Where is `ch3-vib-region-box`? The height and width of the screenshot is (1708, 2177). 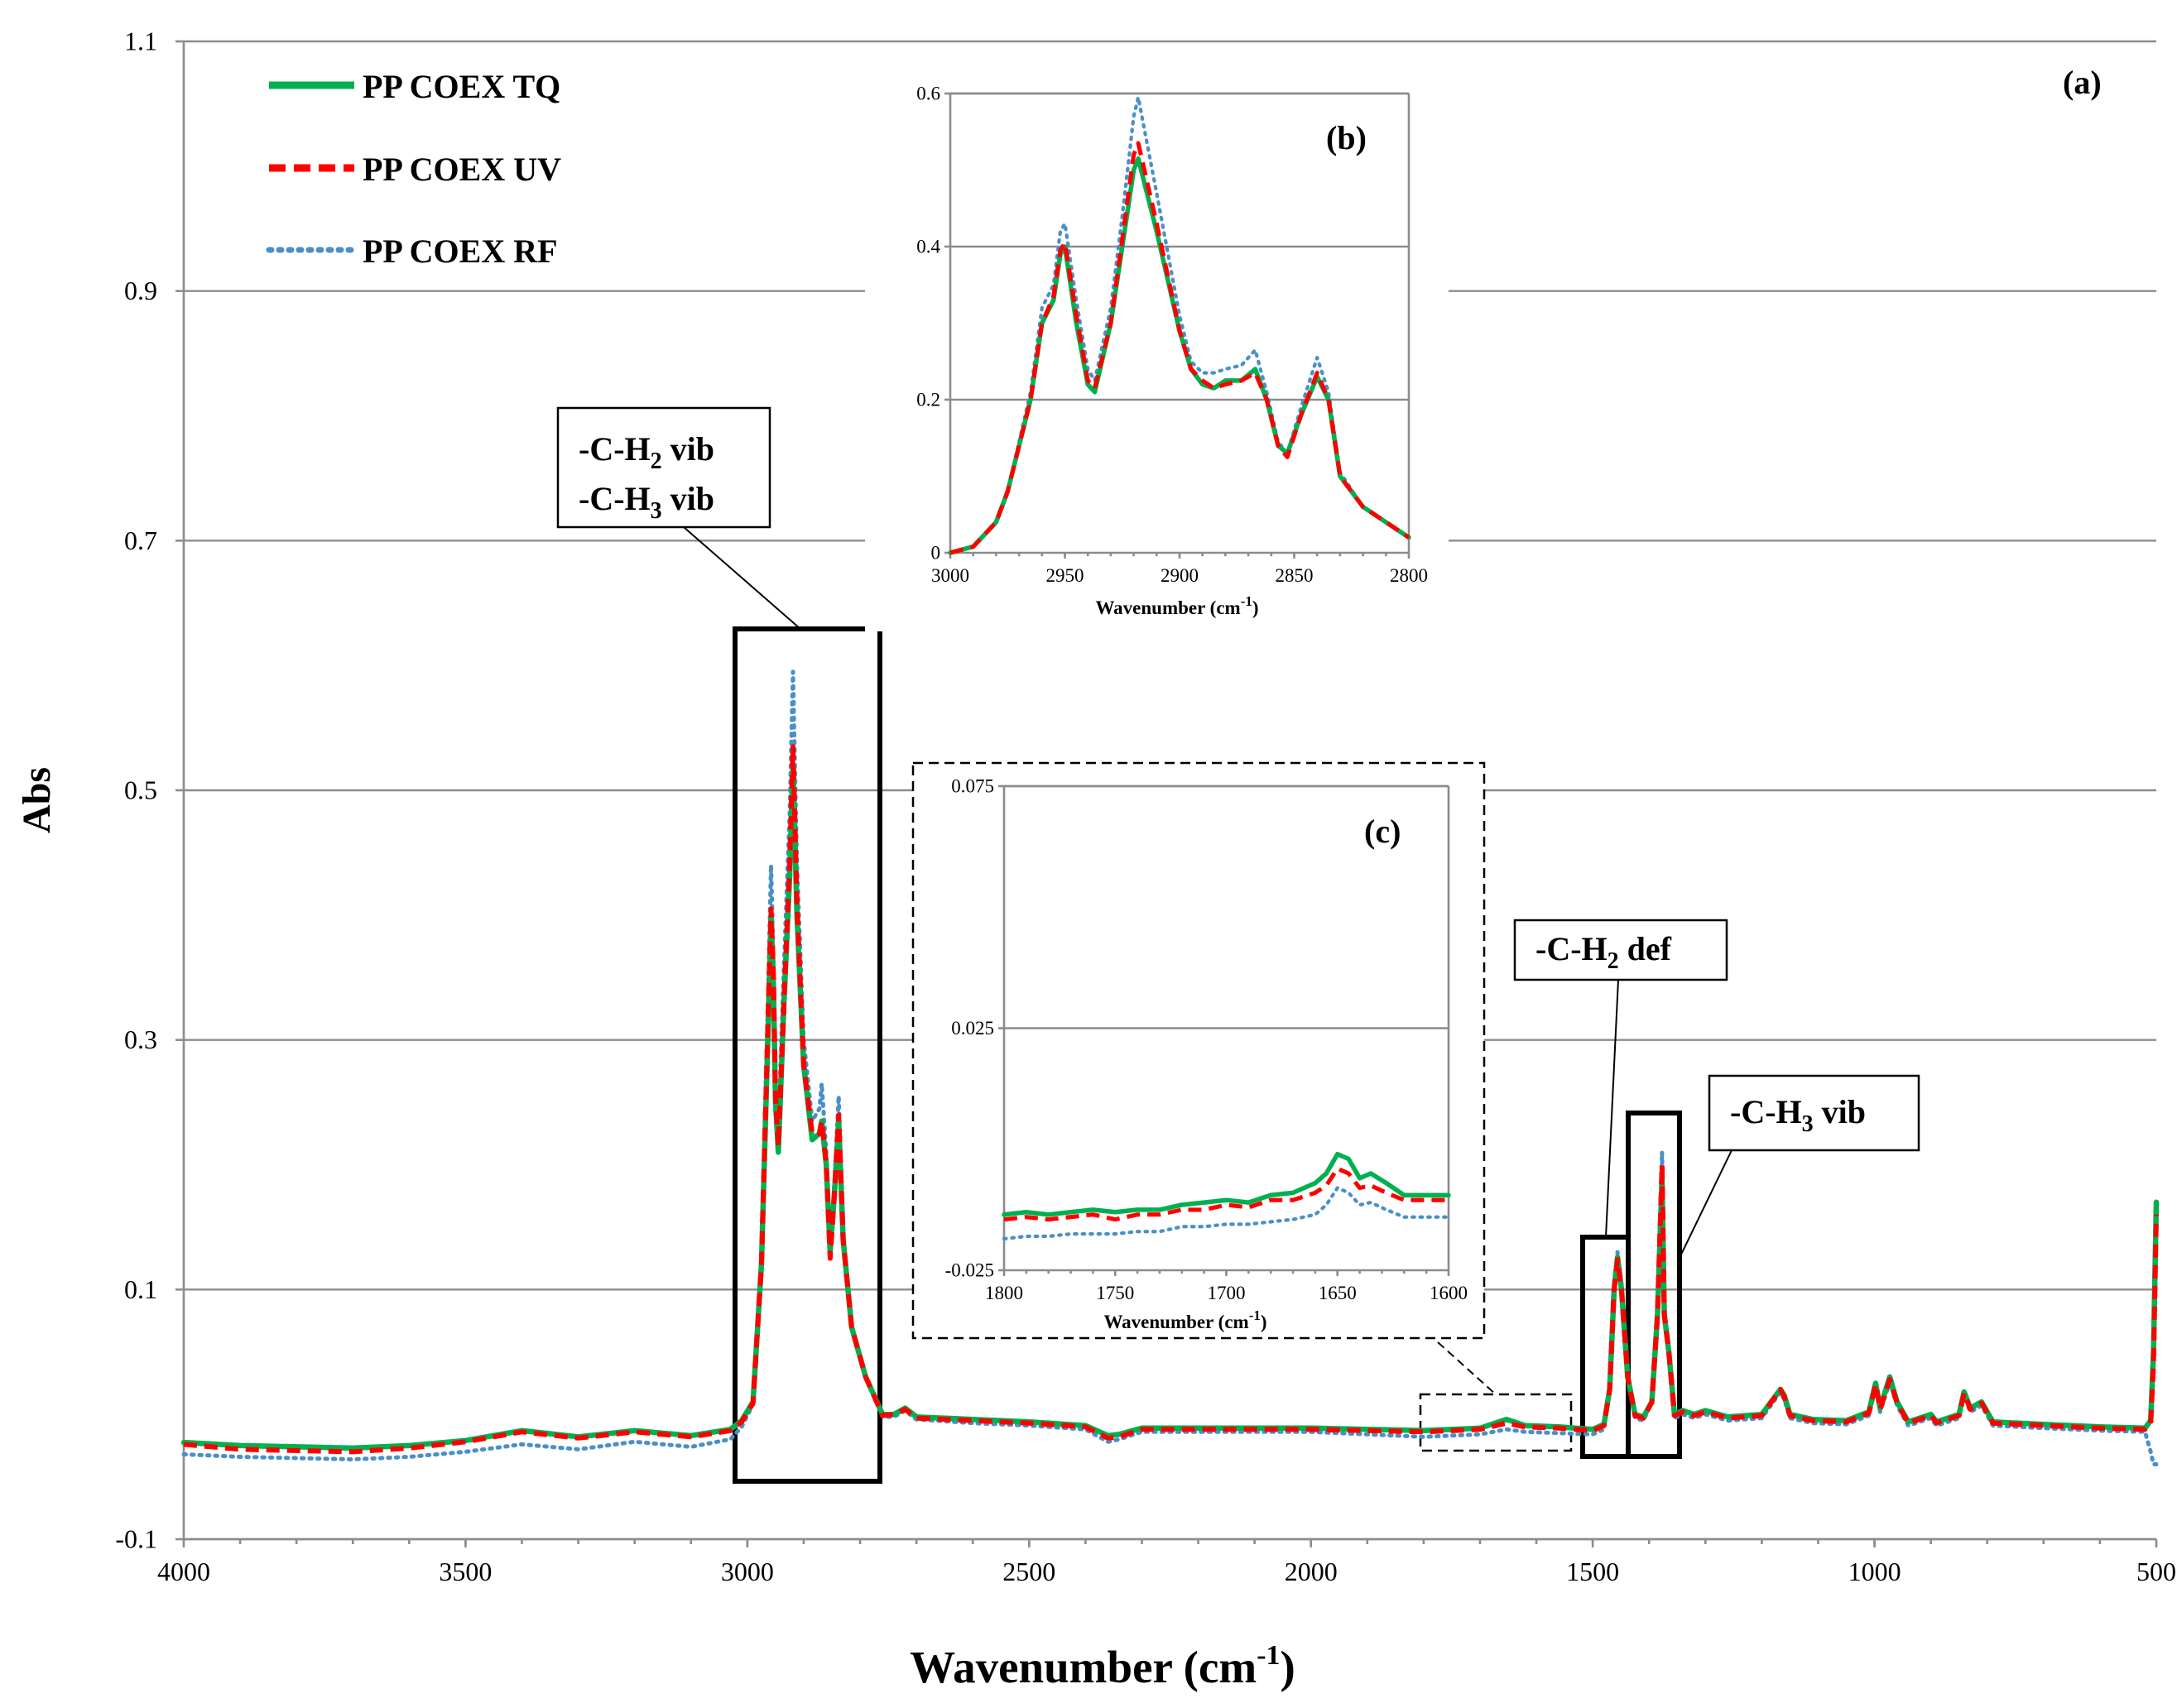 ch3-vib-region-box is located at coordinates (1654, 1285).